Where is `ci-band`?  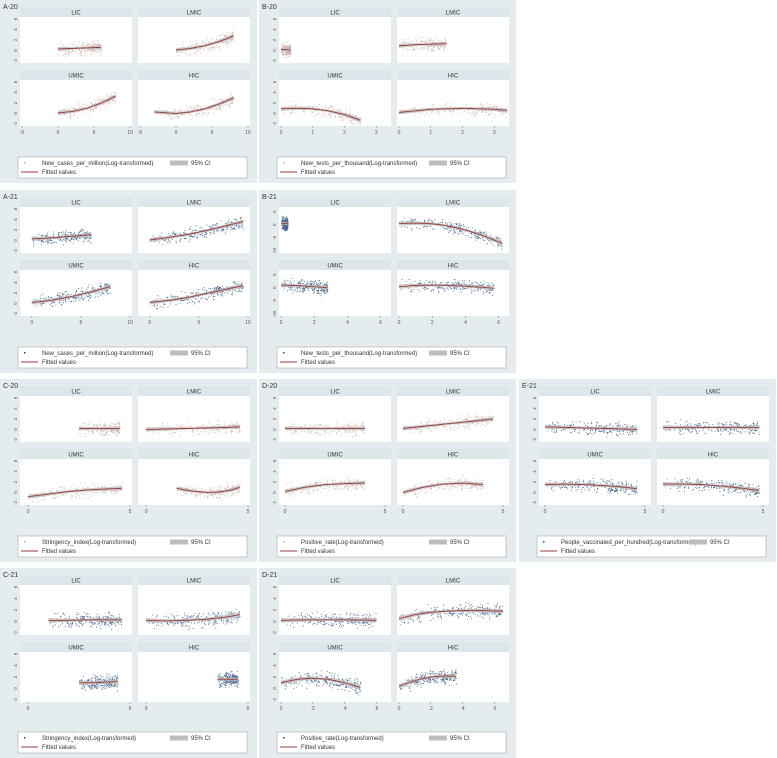 ci-band is located at coordinates (325, 487).